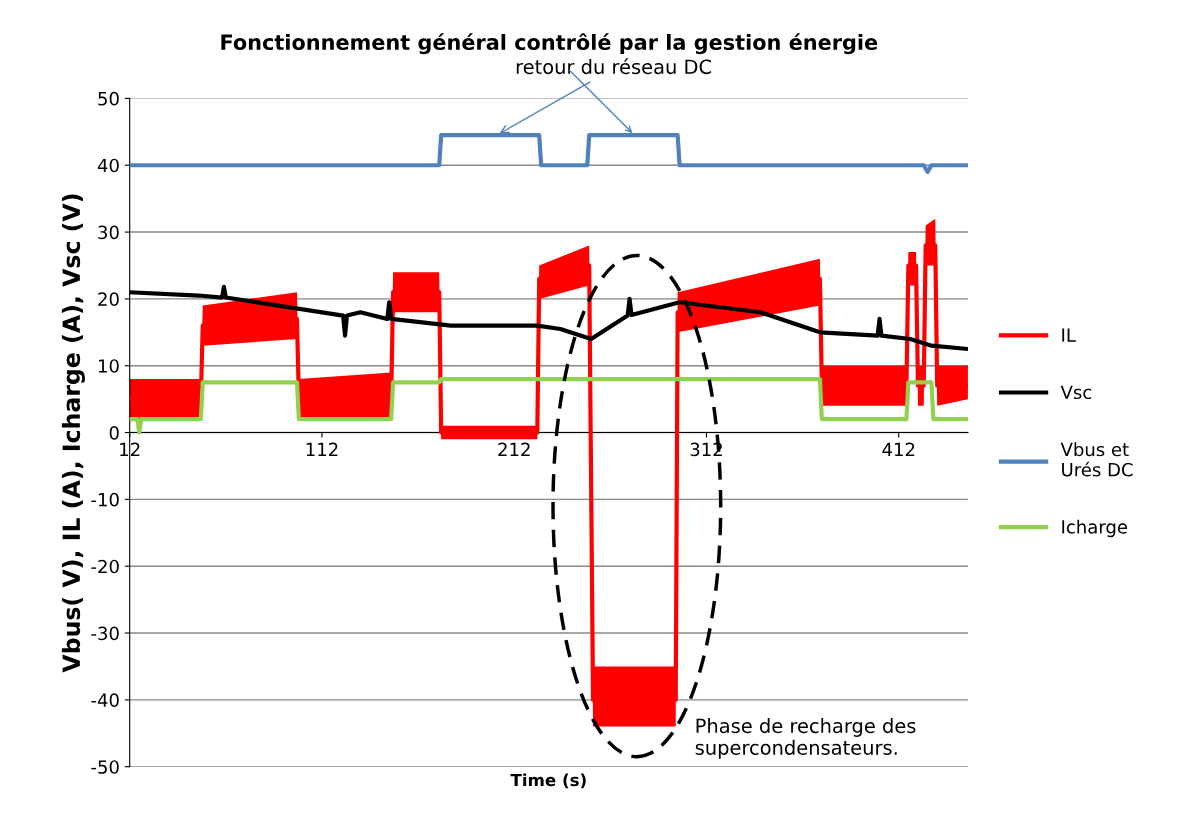 The height and width of the screenshot is (820, 1179). Describe the element at coordinates (805, 738) in the screenshot. I see `annotation: Phase de recharge des supercondensateurs.` at that location.